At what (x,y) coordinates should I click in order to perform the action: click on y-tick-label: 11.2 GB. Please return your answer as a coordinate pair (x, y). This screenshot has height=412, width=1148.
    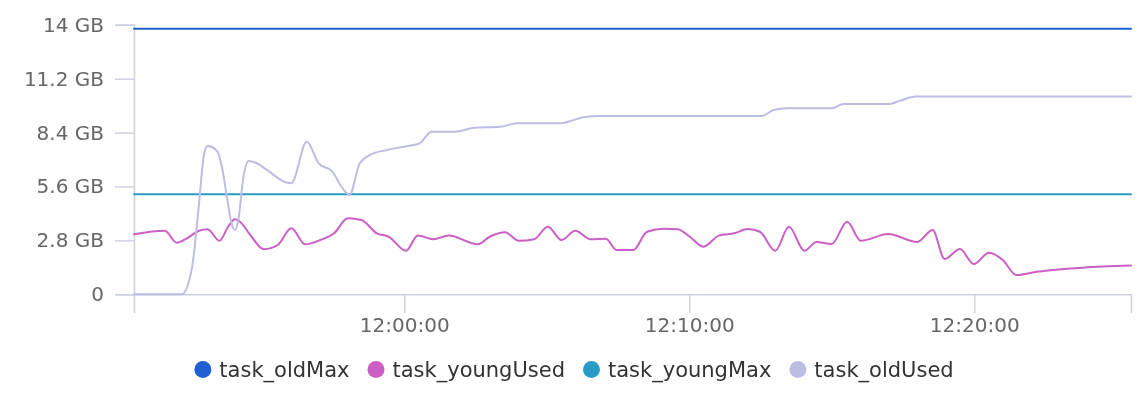
    Looking at the image, I should click on (63, 78).